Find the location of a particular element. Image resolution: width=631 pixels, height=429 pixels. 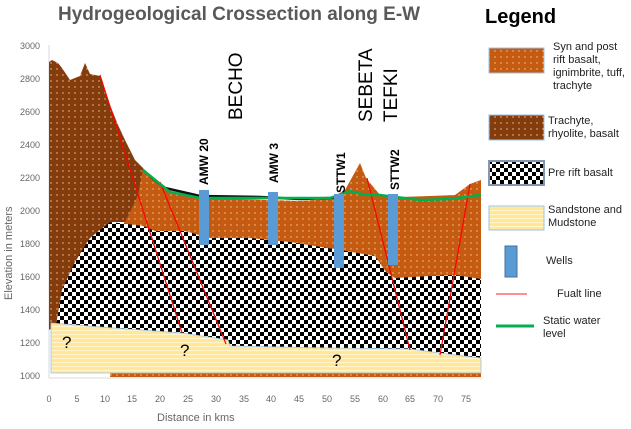

legend-swatch-pre-rift is located at coordinates (516, 173).